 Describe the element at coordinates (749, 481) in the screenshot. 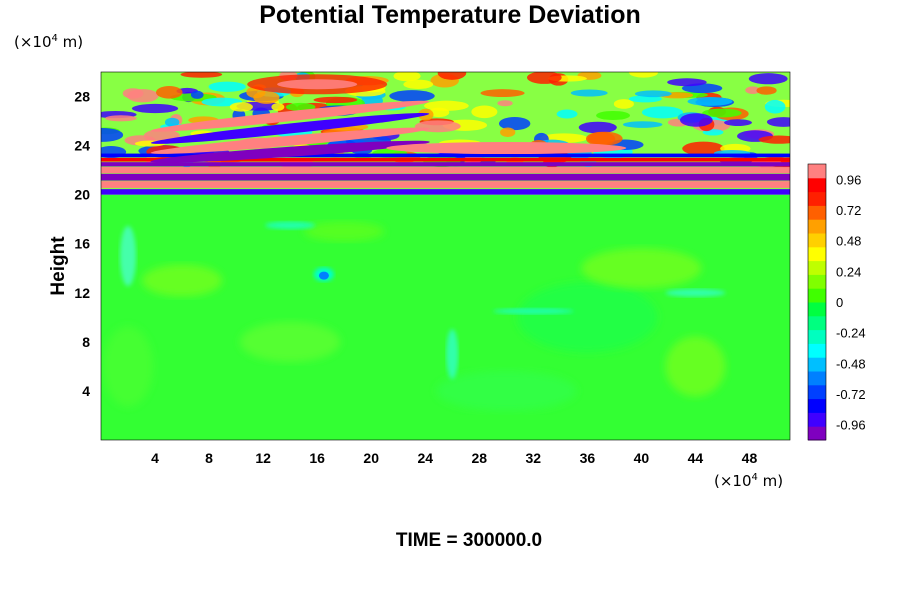

I see `x-axis-unit: (×104 m)` at that location.